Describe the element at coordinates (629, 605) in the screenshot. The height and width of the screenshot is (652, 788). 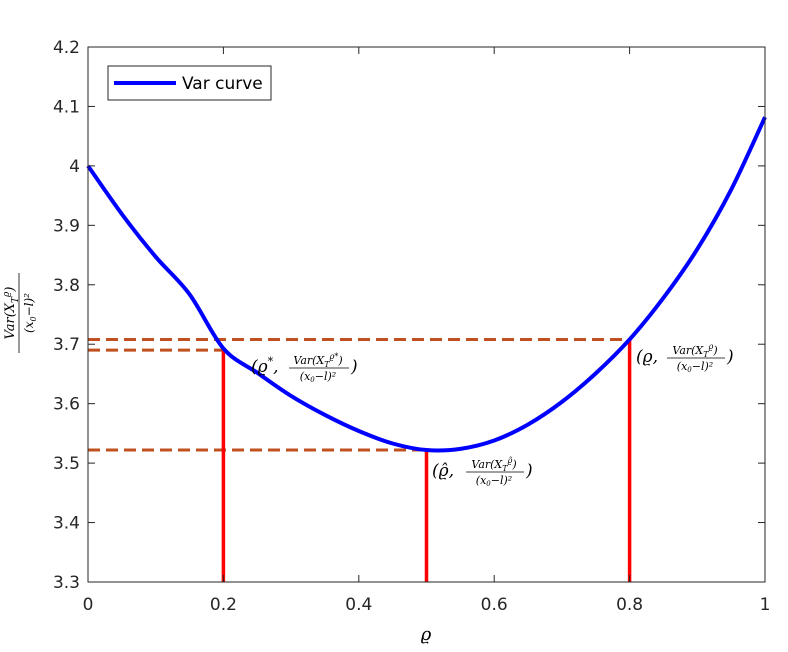
I see `x-tick-label-4: 0.8` at that location.